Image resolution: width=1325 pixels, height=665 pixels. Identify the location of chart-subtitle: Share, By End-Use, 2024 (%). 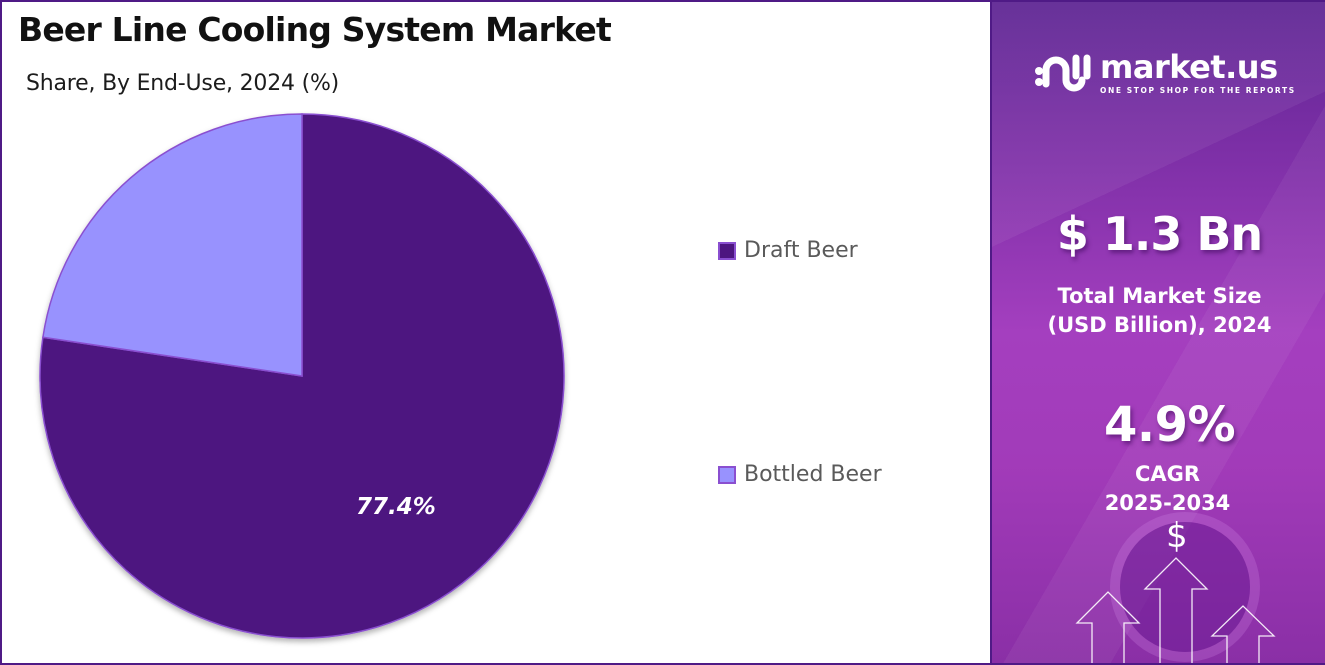
(183, 83).